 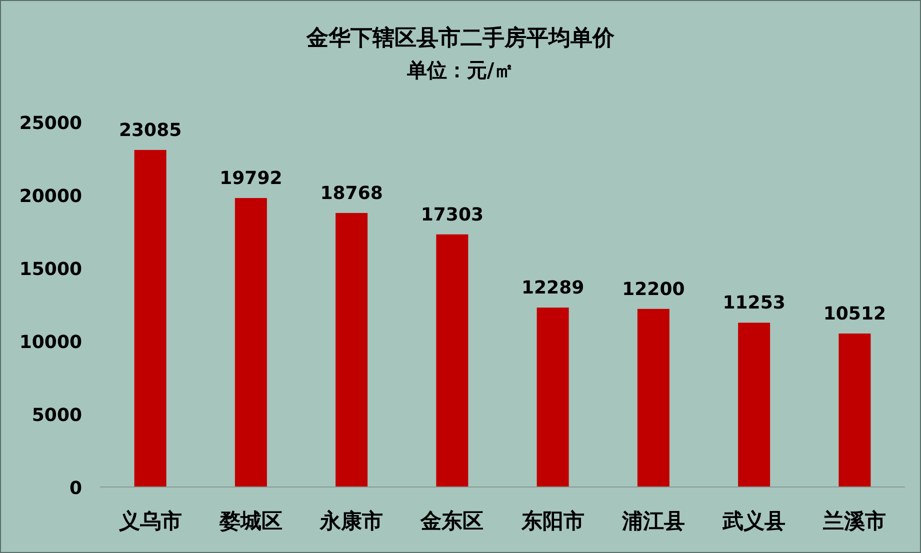 What do you see at coordinates (351, 521) in the screenshot?
I see `x-tick-label: 永康市` at bounding box center [351, 521].